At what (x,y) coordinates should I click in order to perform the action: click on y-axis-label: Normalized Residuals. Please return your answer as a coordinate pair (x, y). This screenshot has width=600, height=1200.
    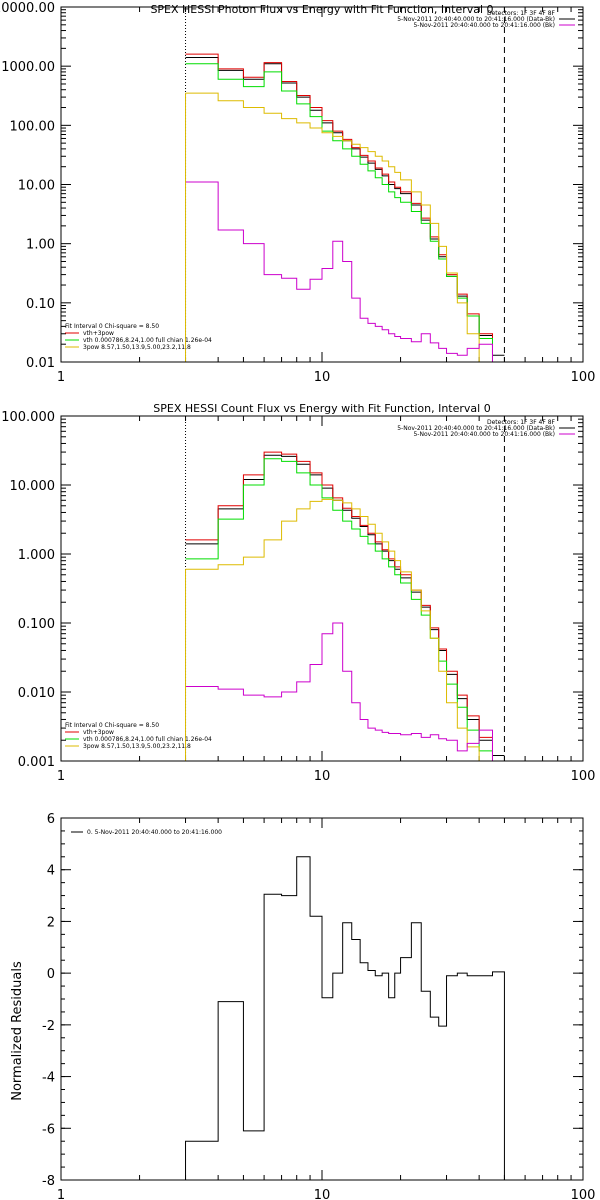
    Looking at the image, I should click on (17, 1031).